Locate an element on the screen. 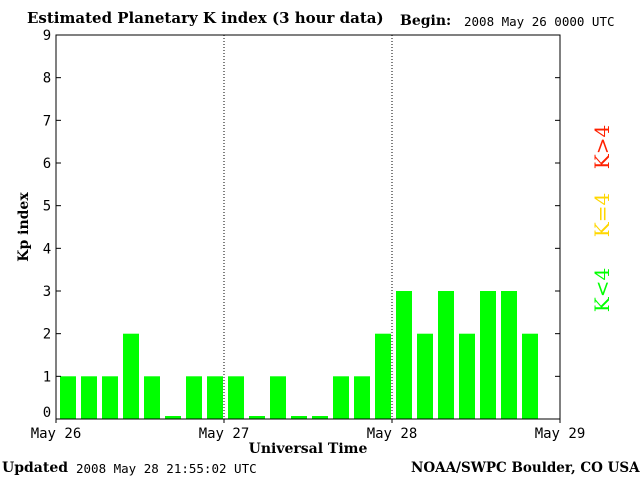 Image resolution: width=640 pixels, height=480 pixels. y-tick-label: 2 is located at coordinates (47, 335).